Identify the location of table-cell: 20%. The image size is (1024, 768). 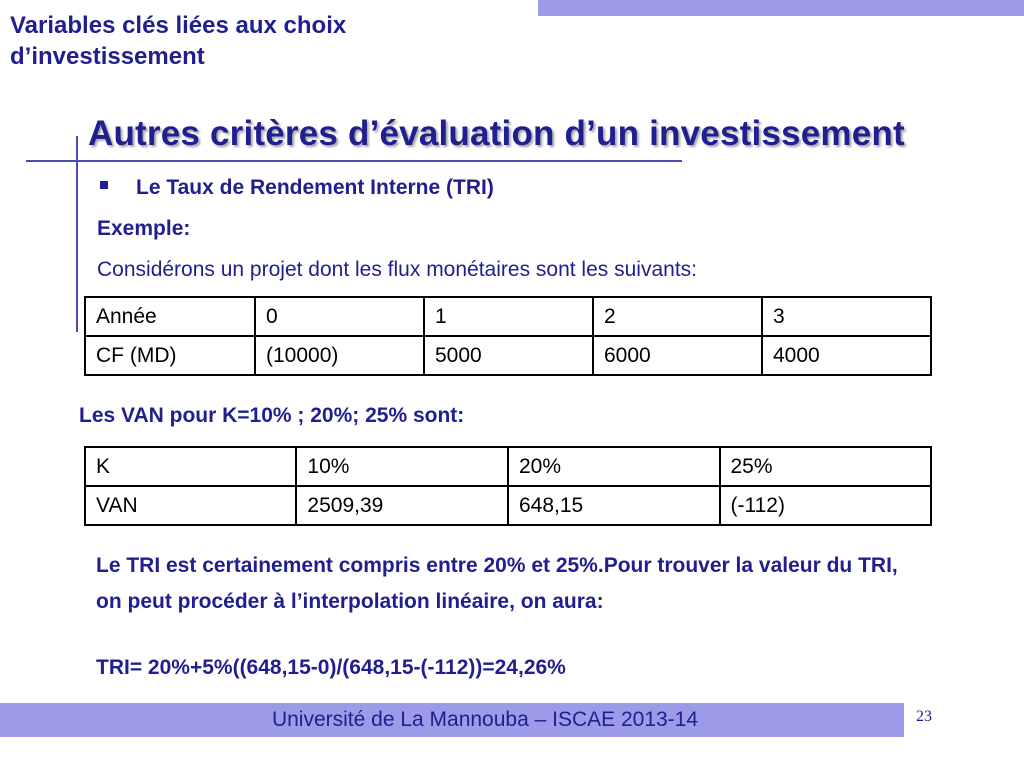
(613, 466).